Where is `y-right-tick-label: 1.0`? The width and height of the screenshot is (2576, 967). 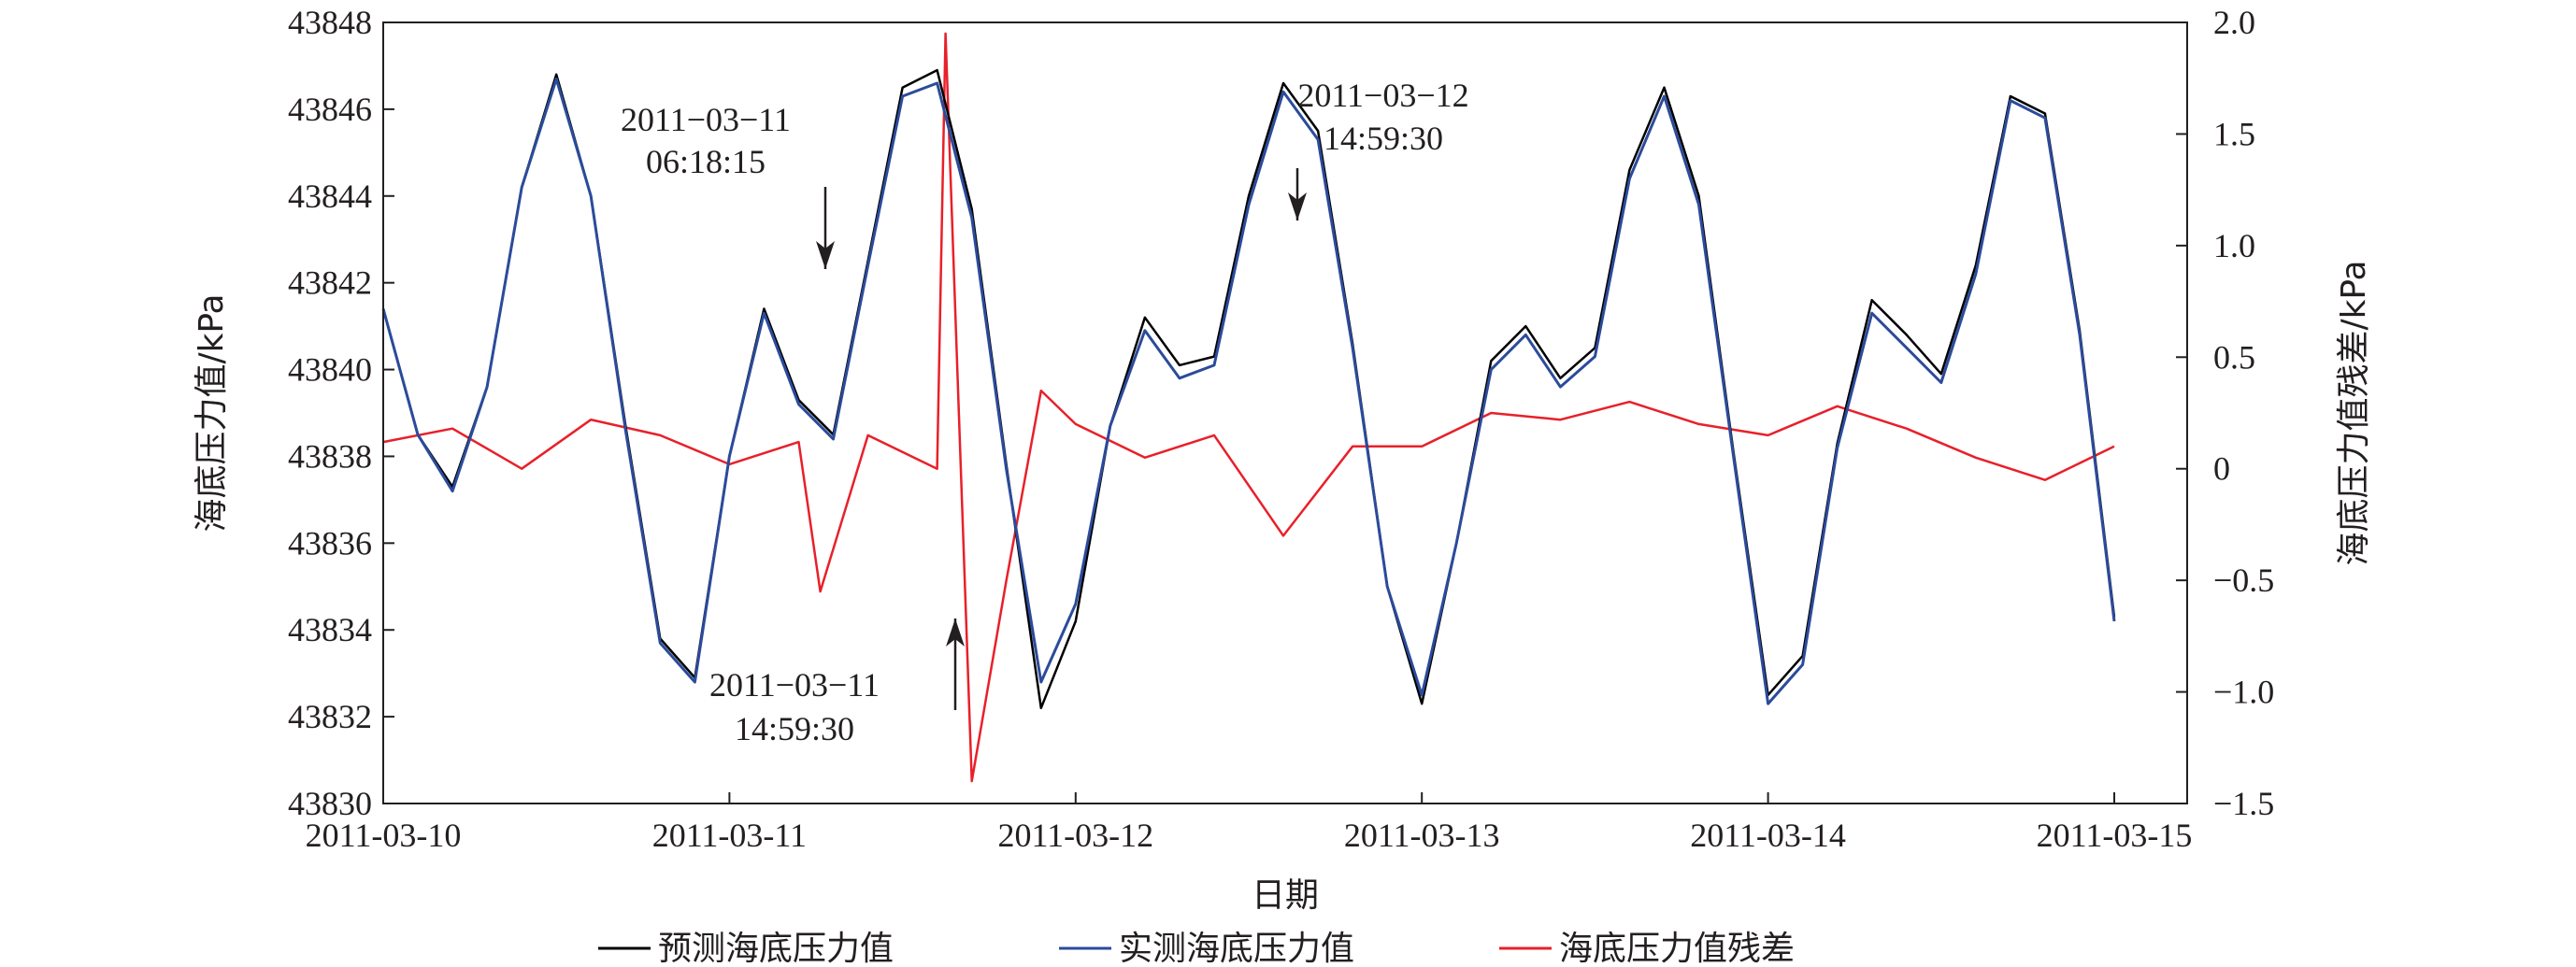
y-right-tick-label: 1.0 is located at coordinates (2234, 246).